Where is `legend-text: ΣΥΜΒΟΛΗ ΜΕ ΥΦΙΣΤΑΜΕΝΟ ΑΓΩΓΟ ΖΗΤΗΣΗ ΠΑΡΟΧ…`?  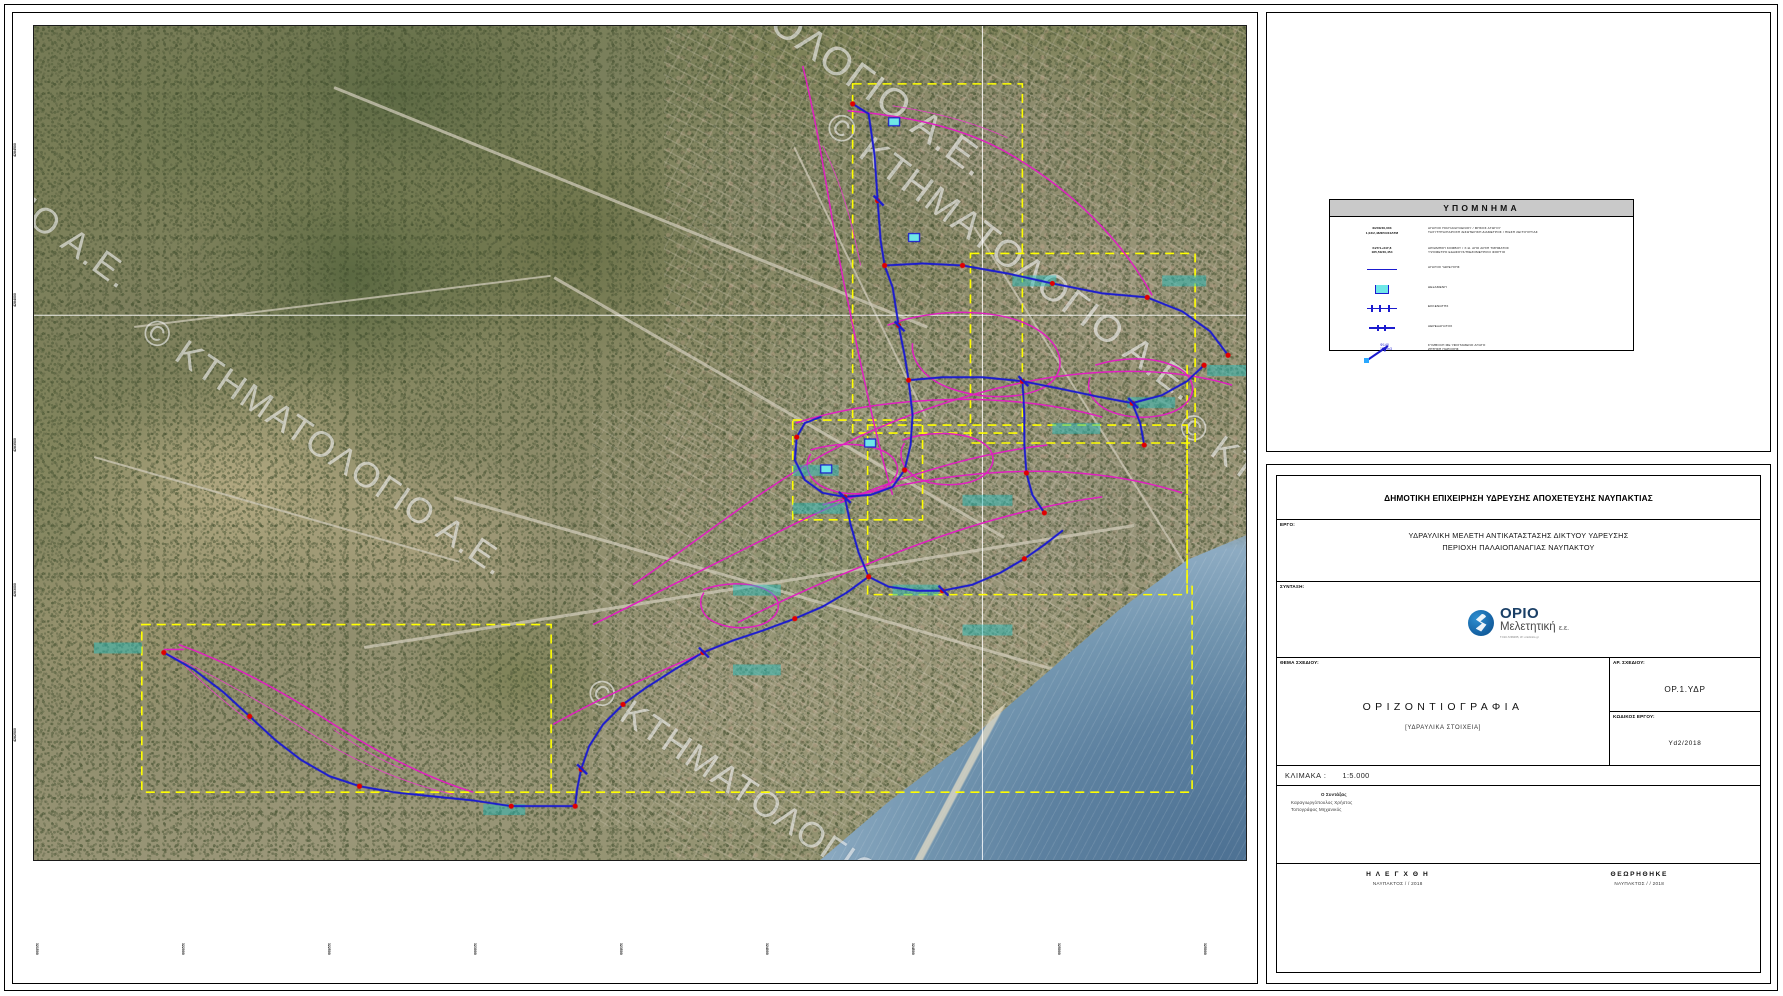 legend-text: ΣΥΜΒΟΛΗ ΜΕ ΥΦΙΣΤΑΜΕΝΟ ΑΓΩΓΟ ΖΗΤΗΣΗ ΠΑΡΟΧ… is located at coordinates (1527, 346).